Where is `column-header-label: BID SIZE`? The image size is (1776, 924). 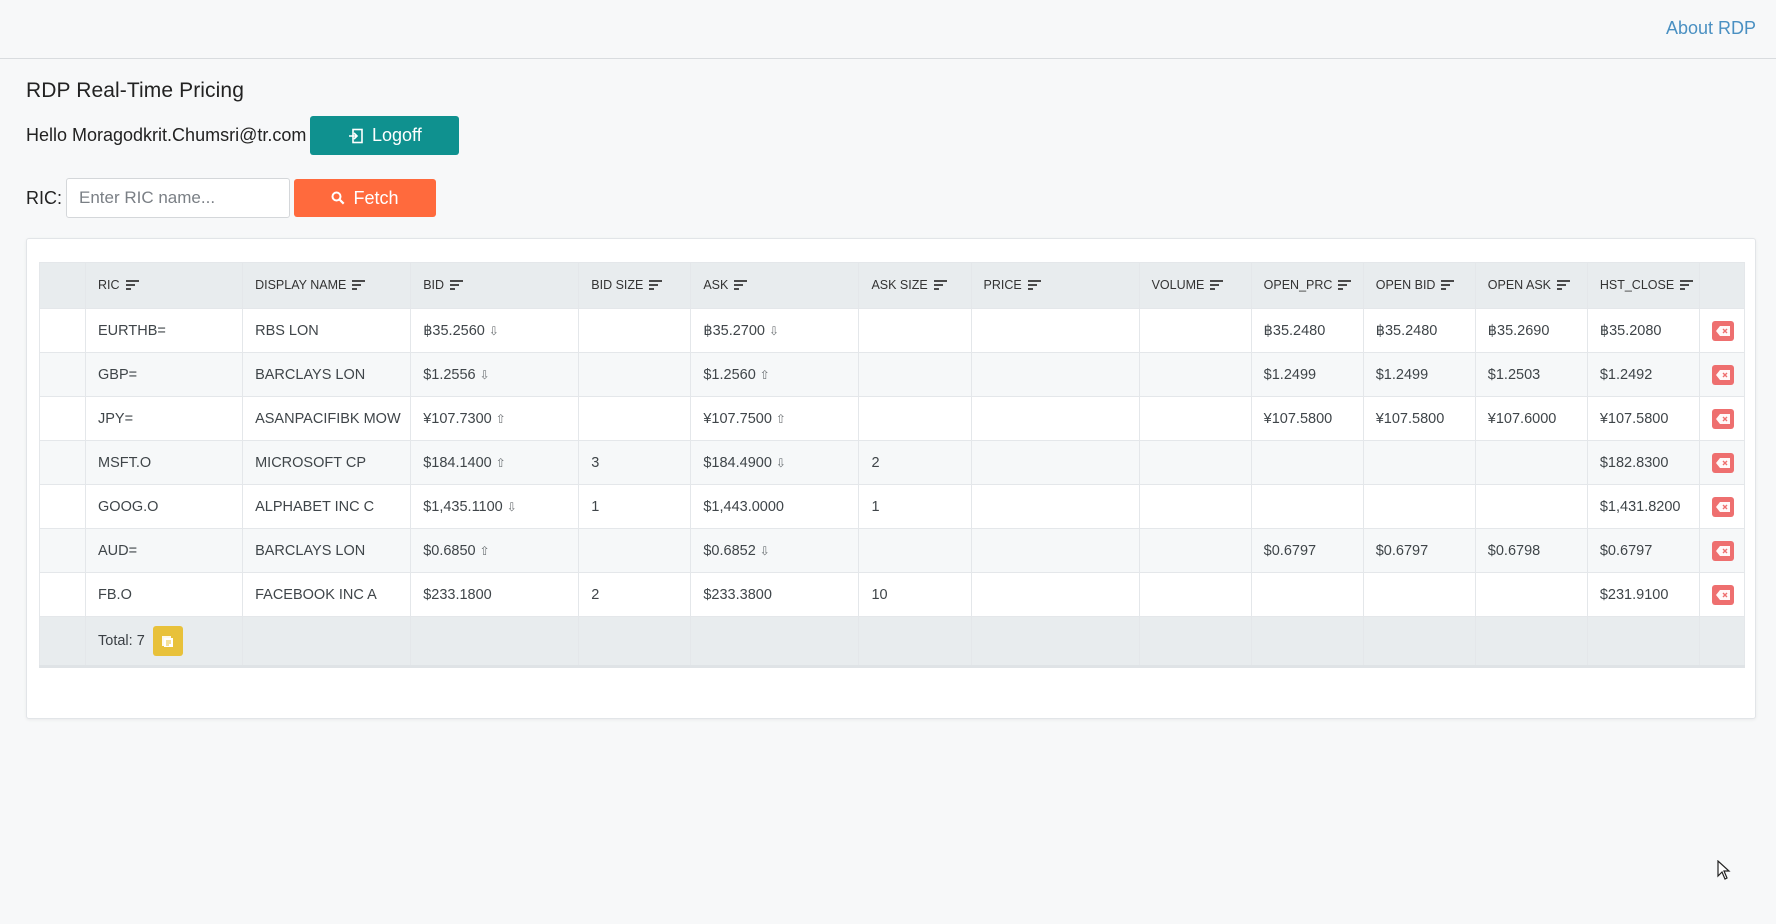
column-header-label: BID SIZE is located at coordinates (617, 285).